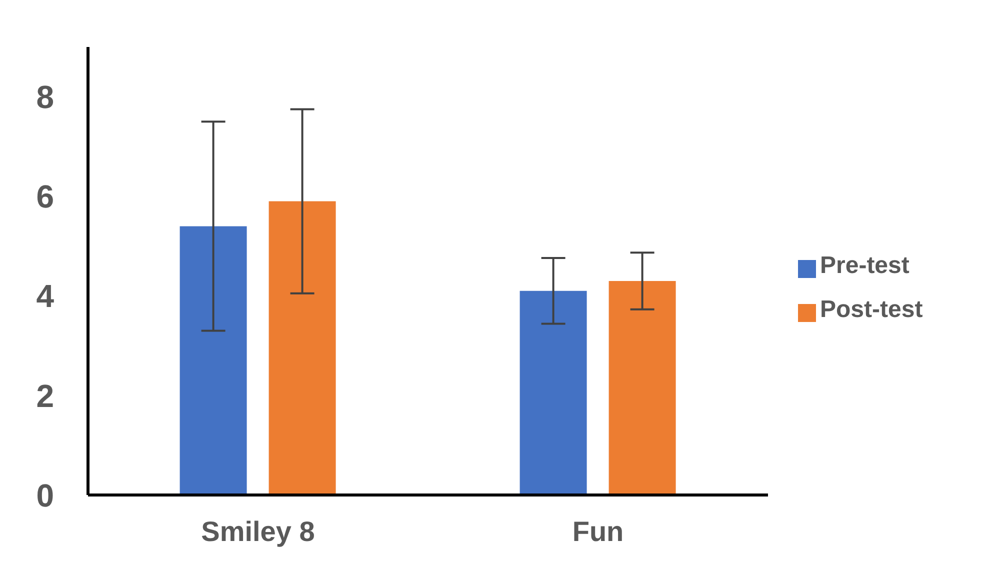 This screenshot has width=996, height=578. I want to click on legend-label: Pre-test, so click(865, 265).